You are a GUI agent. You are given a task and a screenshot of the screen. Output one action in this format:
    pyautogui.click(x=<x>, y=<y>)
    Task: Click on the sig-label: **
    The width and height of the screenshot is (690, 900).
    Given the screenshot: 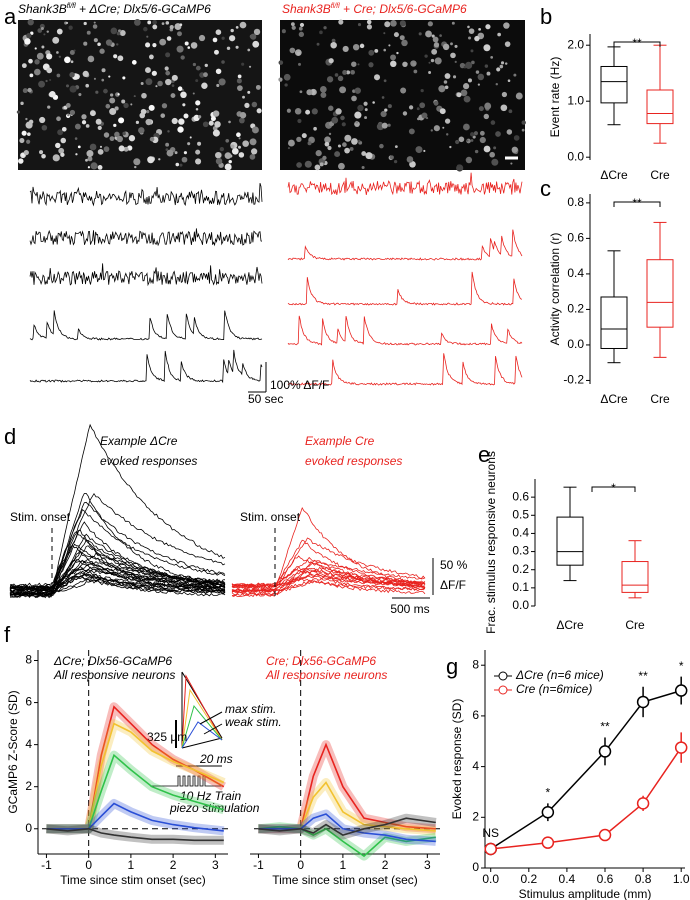 What is the action you would take?
    pyautogui.click(x=637, y=43)
    